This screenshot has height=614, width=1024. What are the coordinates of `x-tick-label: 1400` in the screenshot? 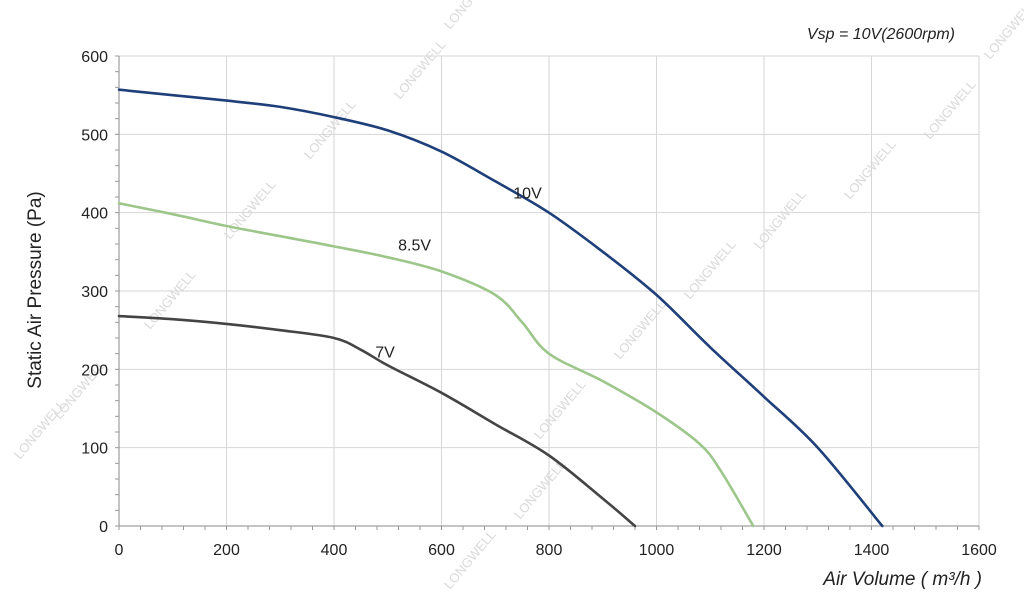 It's located at (872, 550).